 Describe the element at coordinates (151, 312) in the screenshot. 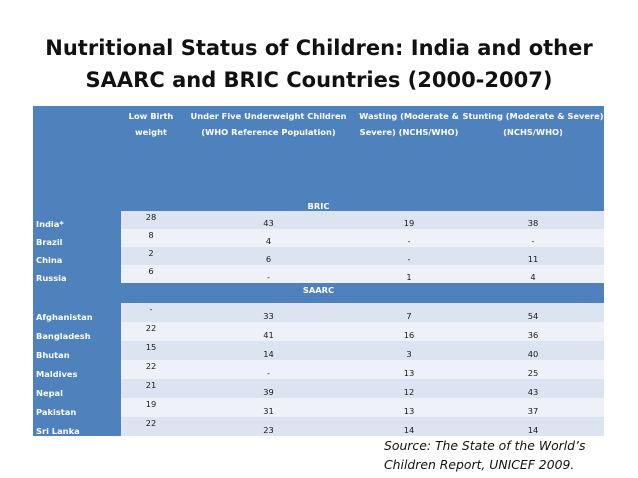

I see `cell-low-birth-weight: -` at that location.